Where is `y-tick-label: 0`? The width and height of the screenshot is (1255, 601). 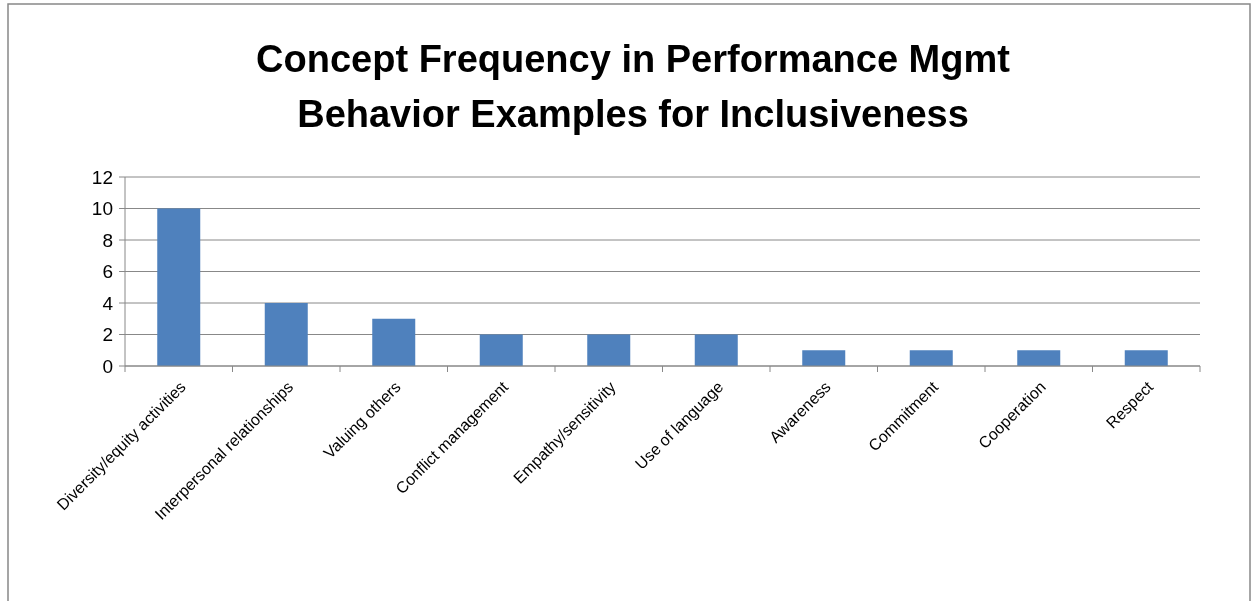
y-tick-label: 0 is located at coordinates (107, 366).